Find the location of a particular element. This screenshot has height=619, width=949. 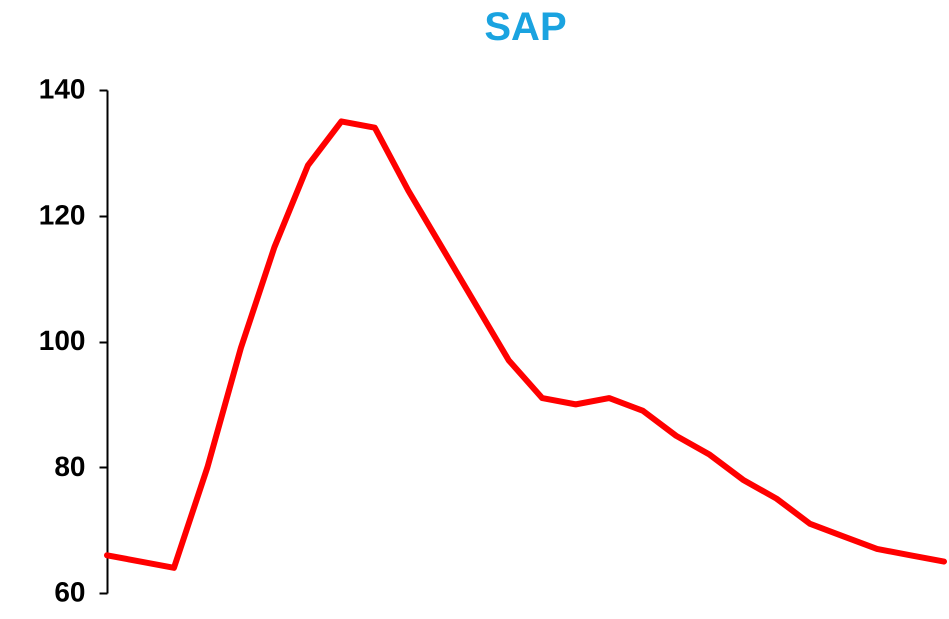

chart-title: SAP is located at coordinates (525, 27).